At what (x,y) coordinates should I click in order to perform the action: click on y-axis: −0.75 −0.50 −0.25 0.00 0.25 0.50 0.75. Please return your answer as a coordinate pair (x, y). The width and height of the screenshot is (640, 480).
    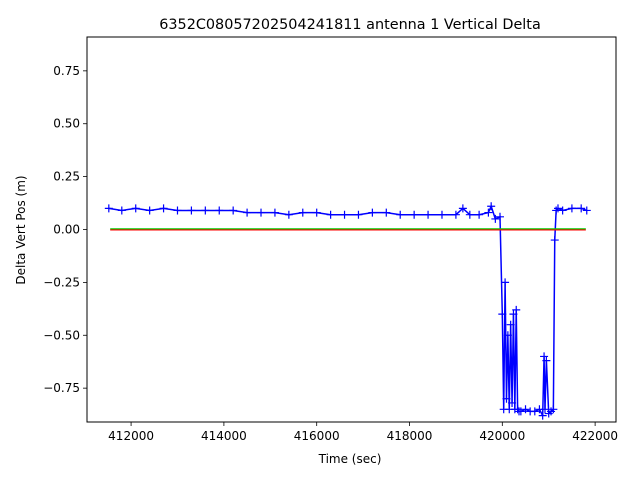
    Looking at the image, I should click on (65, 229).